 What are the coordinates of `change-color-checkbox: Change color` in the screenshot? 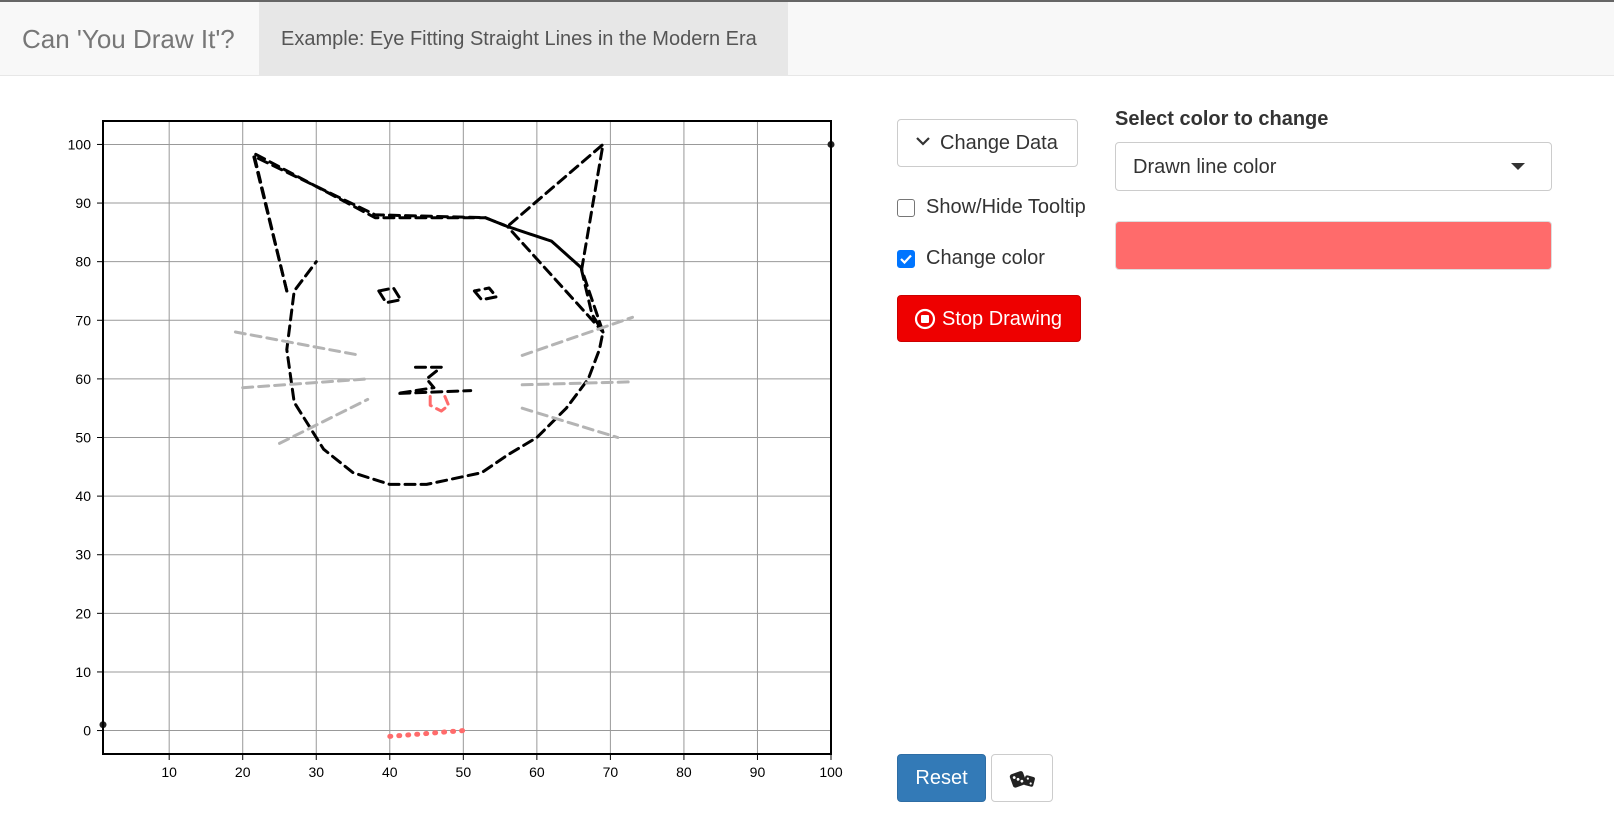 It's located at (997, 260).